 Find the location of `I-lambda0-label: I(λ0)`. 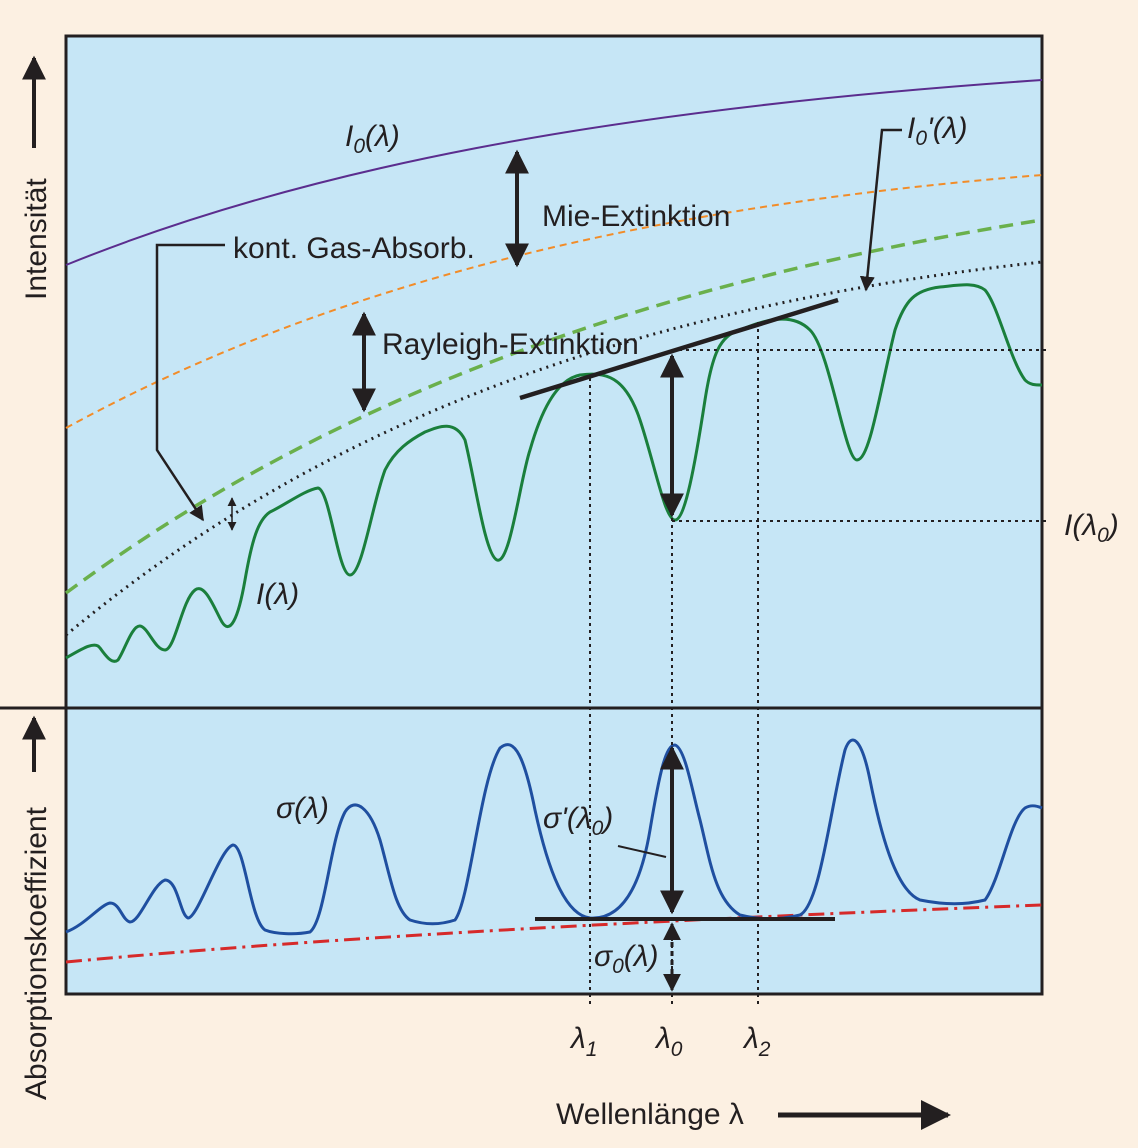

I-lambda0-label: I(λ0) is located at coordinates (1091, 528).